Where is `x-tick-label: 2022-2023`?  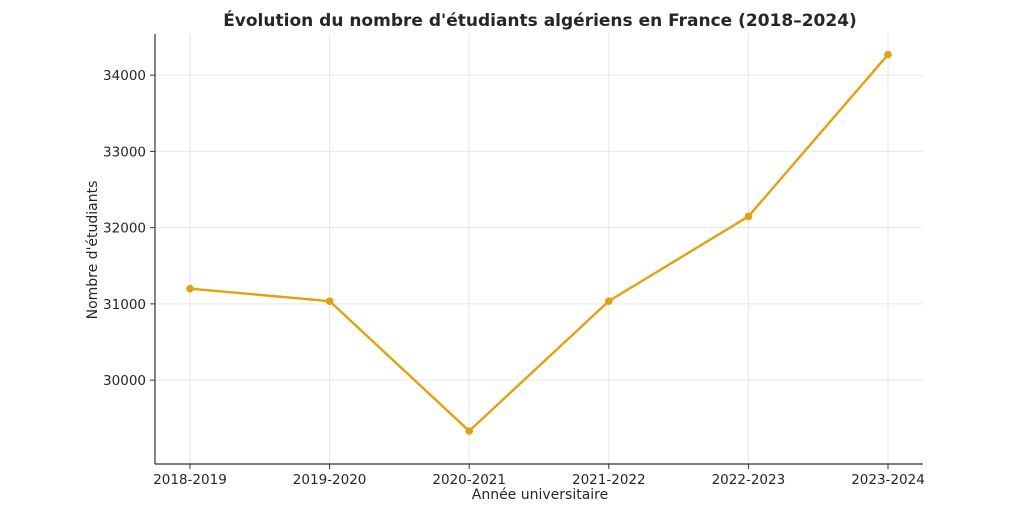 x-tick-label: 2022-2023 is located at coordinates (749, 480).